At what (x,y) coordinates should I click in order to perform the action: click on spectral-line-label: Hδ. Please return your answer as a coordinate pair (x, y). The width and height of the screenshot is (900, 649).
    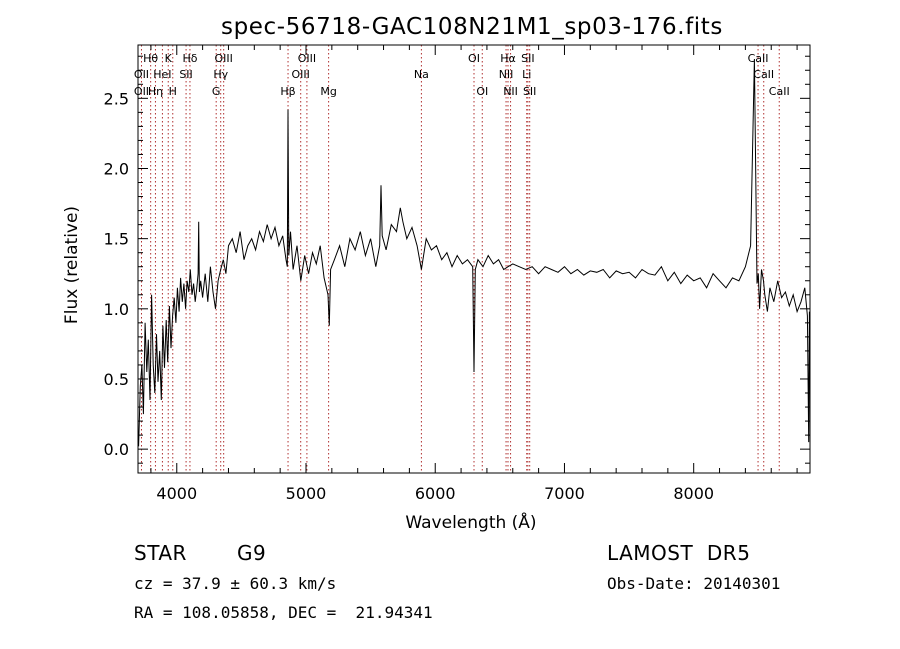
    Looking at the image, I should click on (189, 58).